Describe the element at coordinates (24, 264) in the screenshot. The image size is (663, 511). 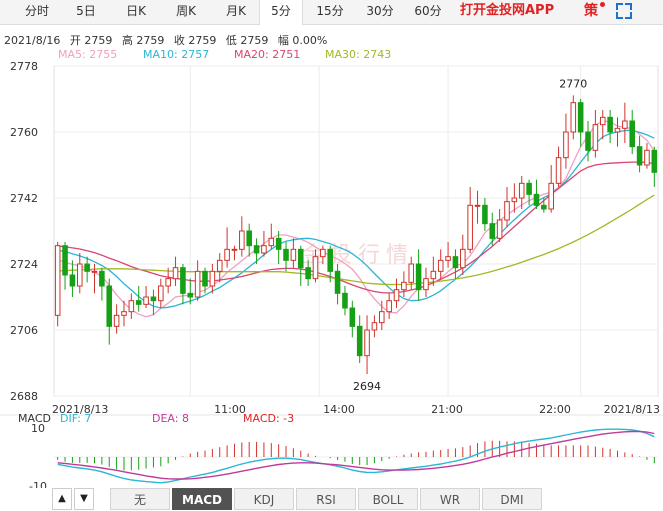
I see `y-tick-label: 2724` at that location.